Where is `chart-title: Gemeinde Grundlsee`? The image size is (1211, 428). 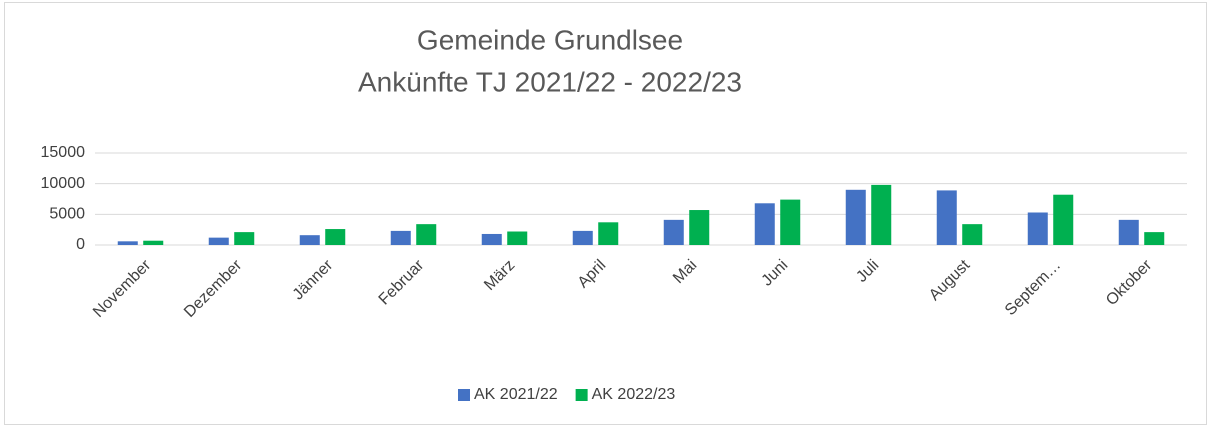 chart-title: Gemeinde Grundlsee is located at coordinates (550, 39).